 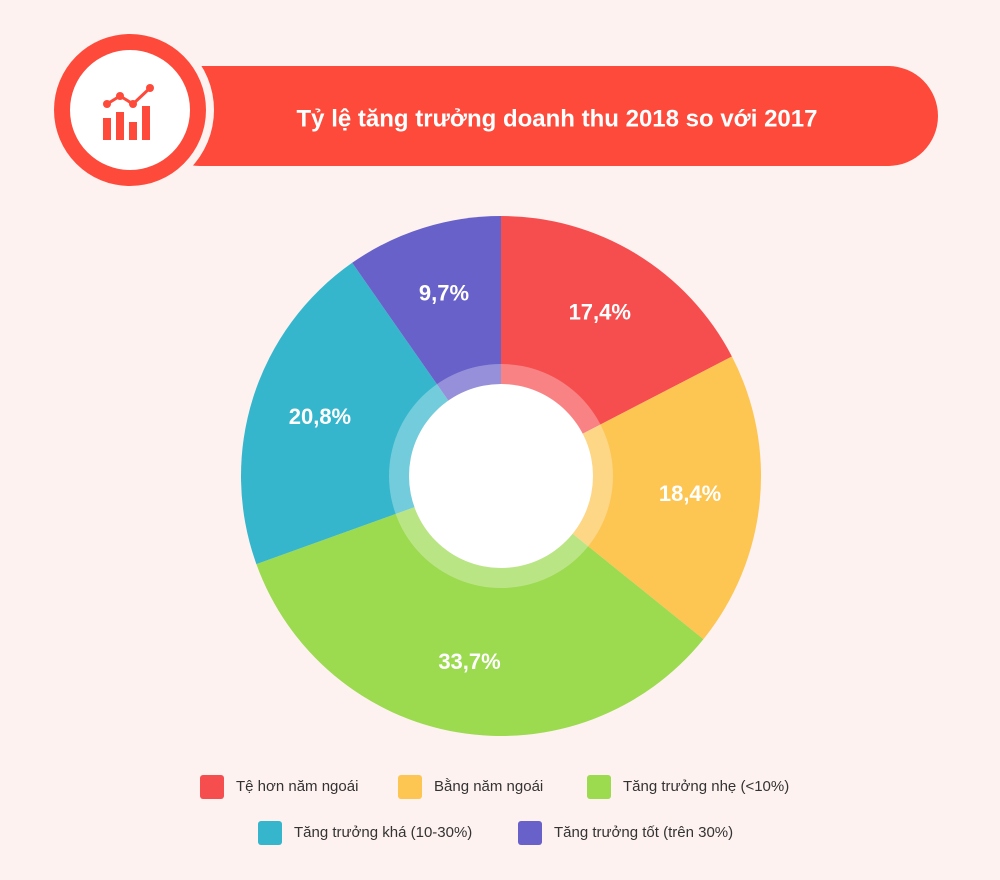 I want to click on legend-label: Tăng trưởng nhẹ (<10%), so click(x=706, y=786).